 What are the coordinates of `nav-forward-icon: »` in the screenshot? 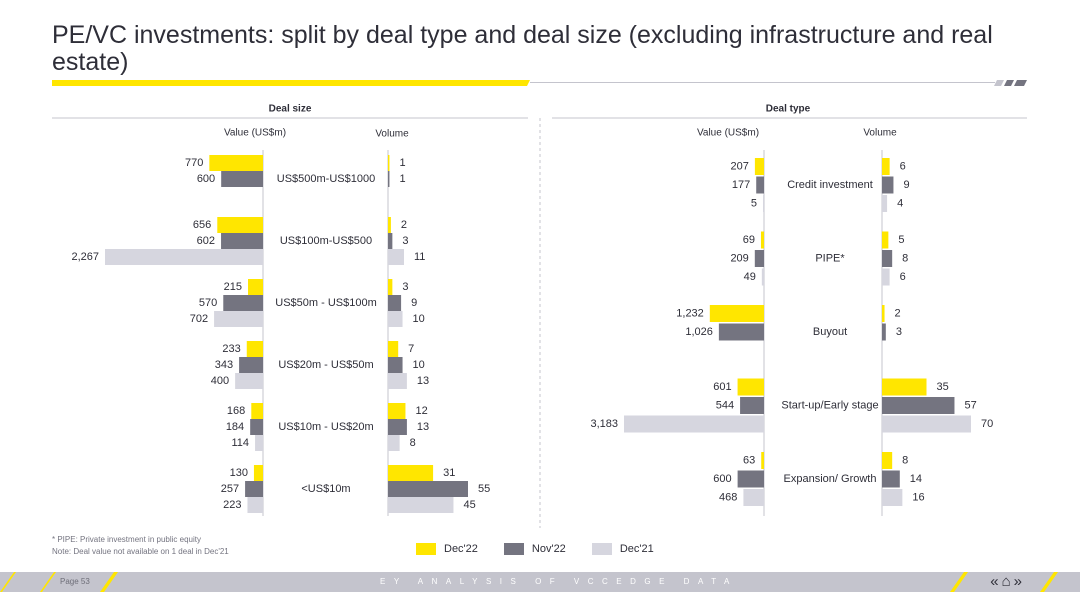 It's located at (1017, 581).